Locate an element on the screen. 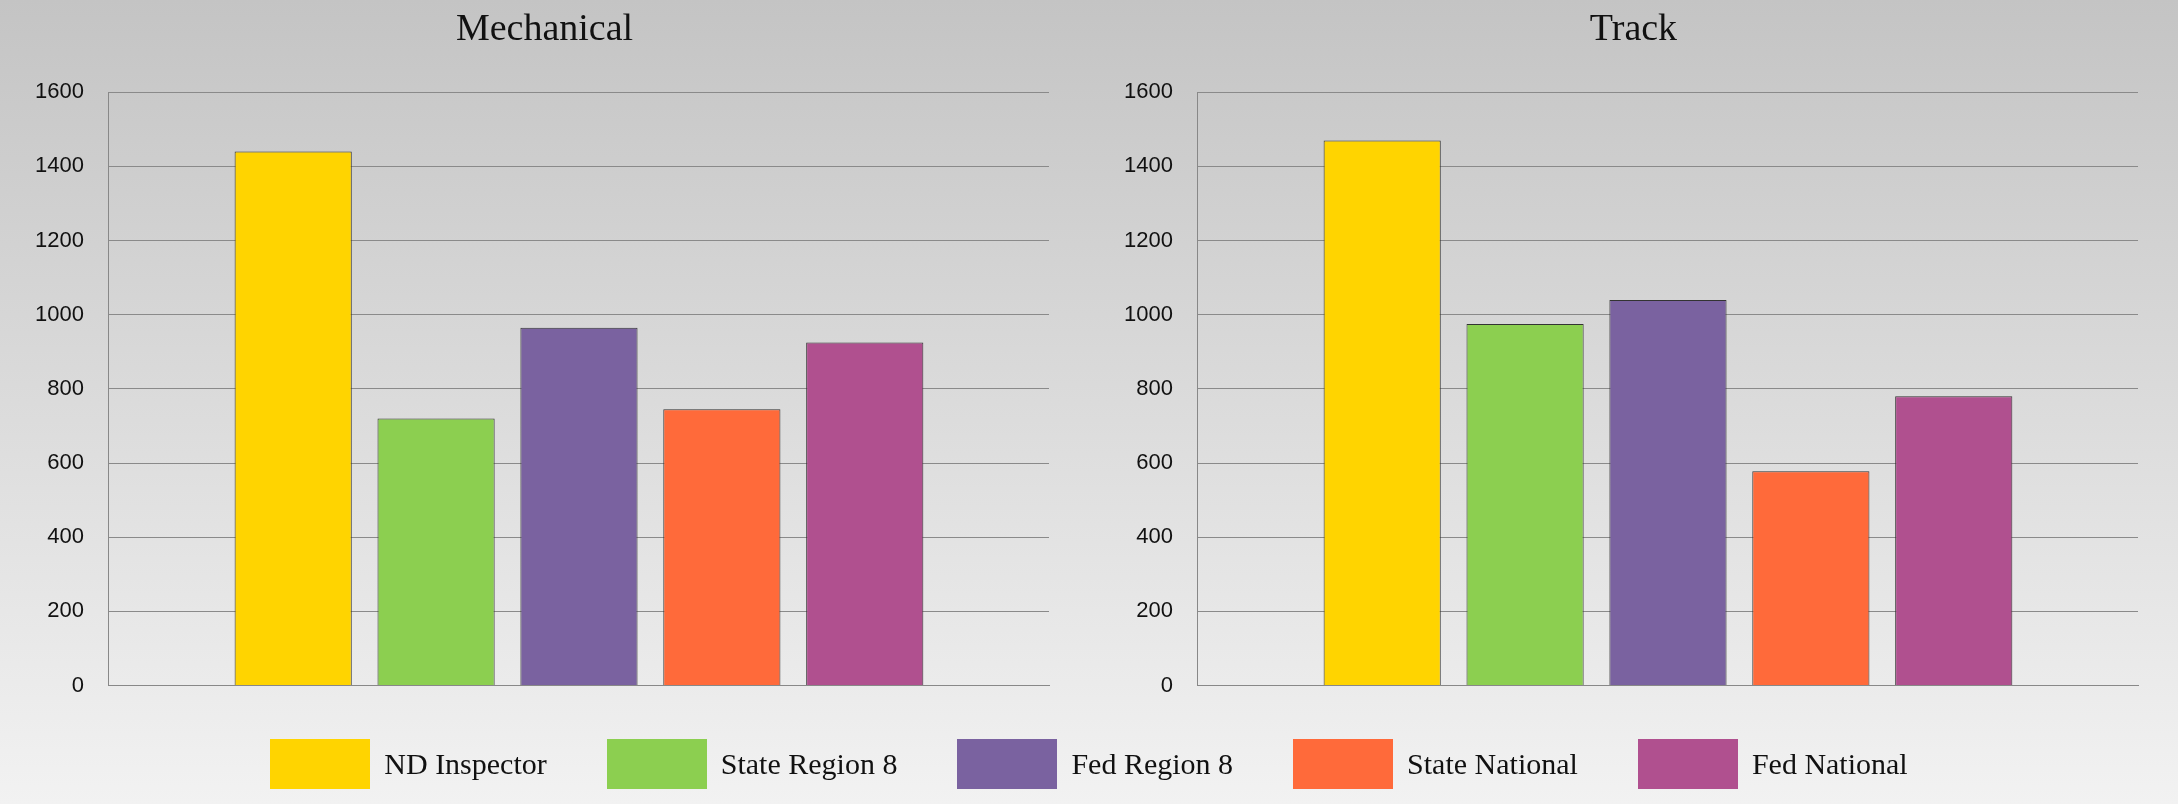 The image size is (2178, 804). chart-title: Track is located at coordinates (1633, 27).